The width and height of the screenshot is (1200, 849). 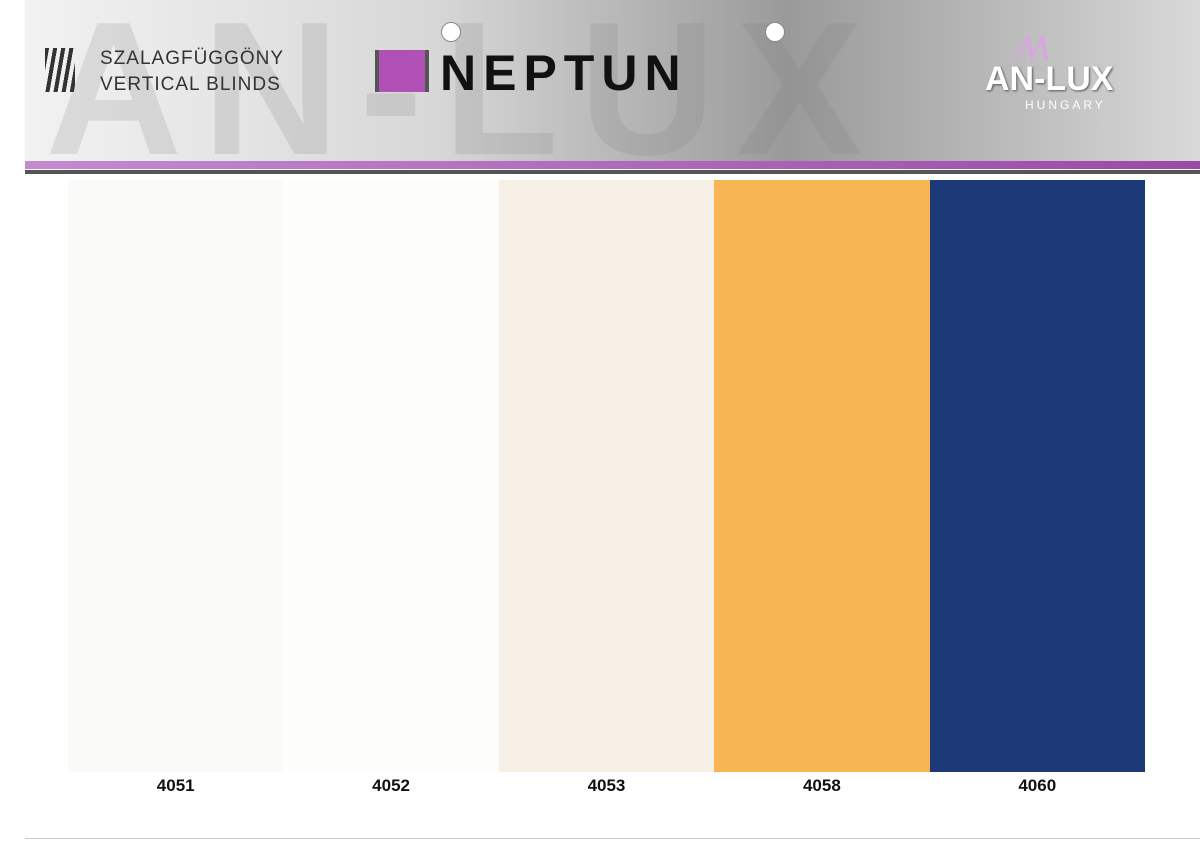 What do you see at coordinates (612, 165) in the screenshot?
I see `stripe` at bounding box center [612, 165].